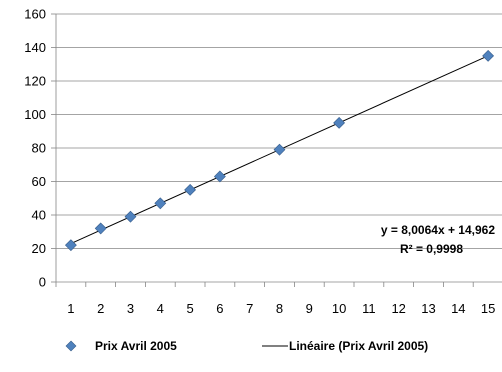 Image resolution: width=502 pixels, height=372 pixels. What do you see at coordinates (39, 215) in the screenshot?
I see `y-tick-label: 40` at bounding box center [39, 215].